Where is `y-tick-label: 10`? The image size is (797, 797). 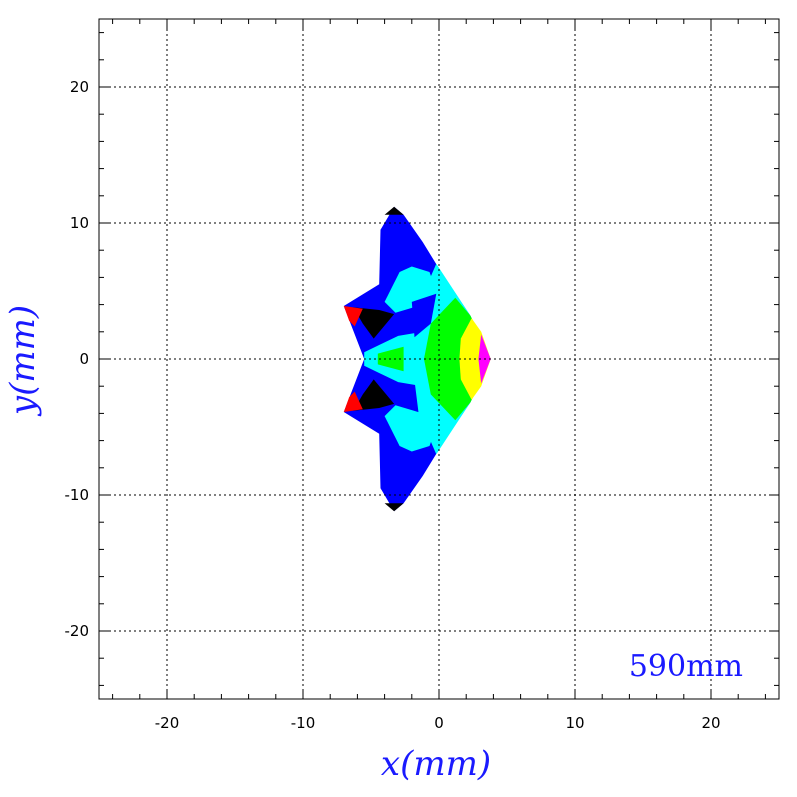
y-tick-label: 10 is located at coordinates (79, 223).